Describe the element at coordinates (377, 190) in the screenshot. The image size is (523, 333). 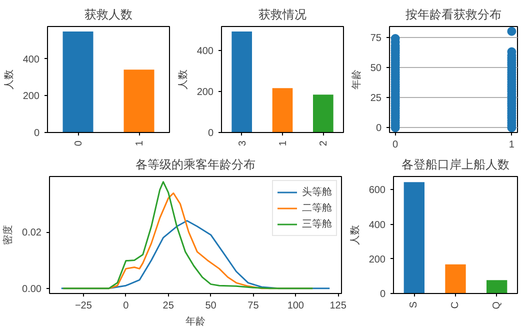
I see `y-tick-label: 600` at that location.